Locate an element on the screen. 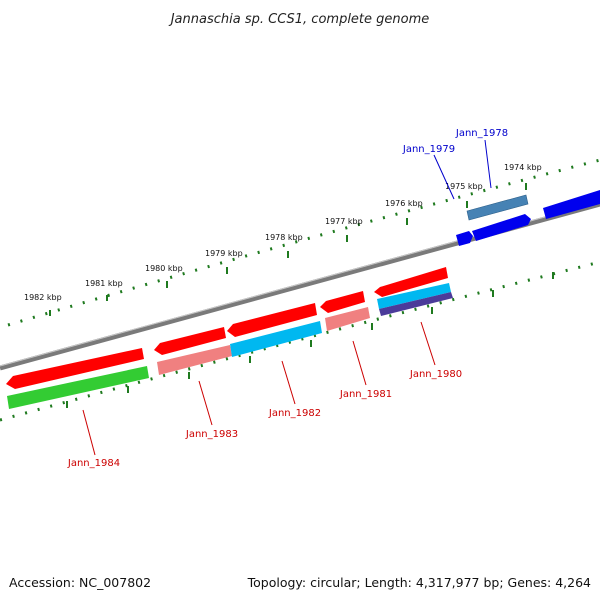 The width and height of the screenshot is (600, 605). scale-label: 1975 kbp is located at coordinates (464, 186).